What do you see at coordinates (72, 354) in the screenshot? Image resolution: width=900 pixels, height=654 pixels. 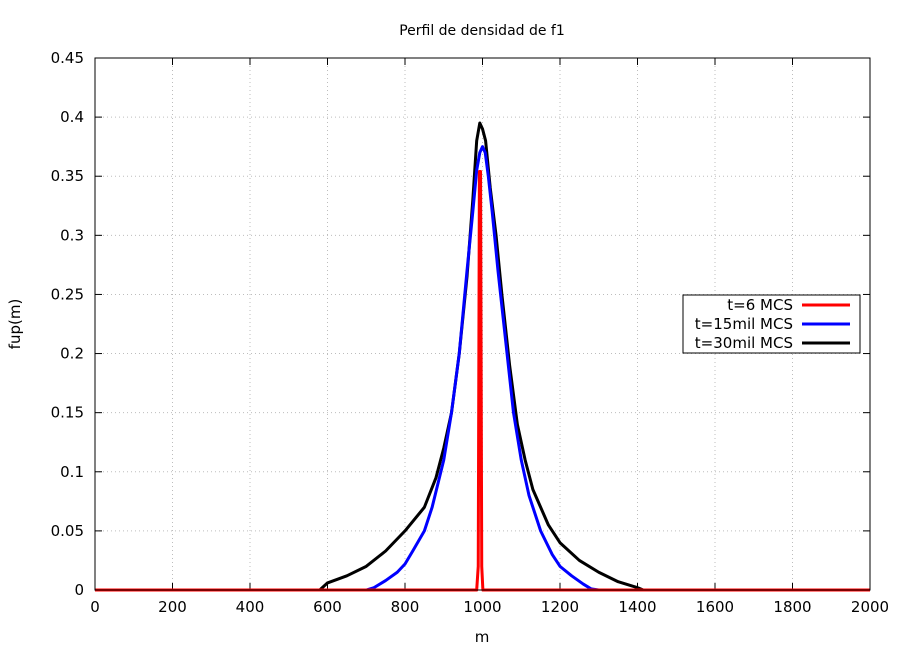 I see `y-tick-label: 0.2` at bounding box center [72, 354].